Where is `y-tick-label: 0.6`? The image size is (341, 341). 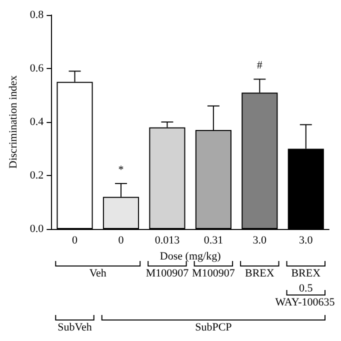 y-tick-label: 0.6 is located at coordinates (37, 68).